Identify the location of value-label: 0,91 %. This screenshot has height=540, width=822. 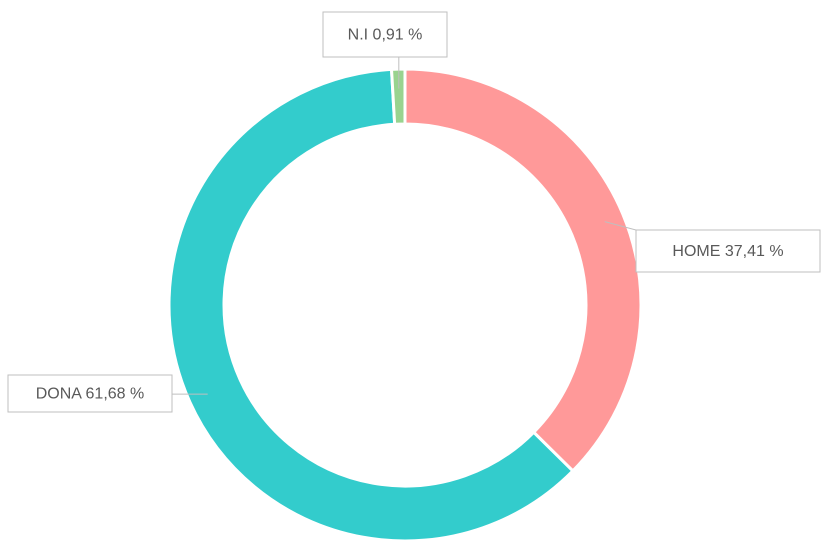
(398, 35).